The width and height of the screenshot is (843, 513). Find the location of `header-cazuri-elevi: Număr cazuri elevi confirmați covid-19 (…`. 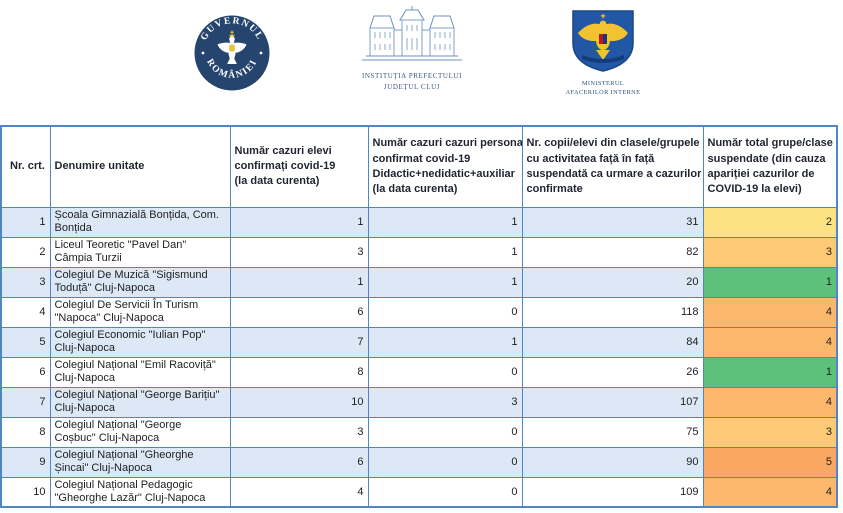

header-cazuri-elevi: Număr cazuri elevi confirmați covid-19 (… is located at coordinates (299, 166).